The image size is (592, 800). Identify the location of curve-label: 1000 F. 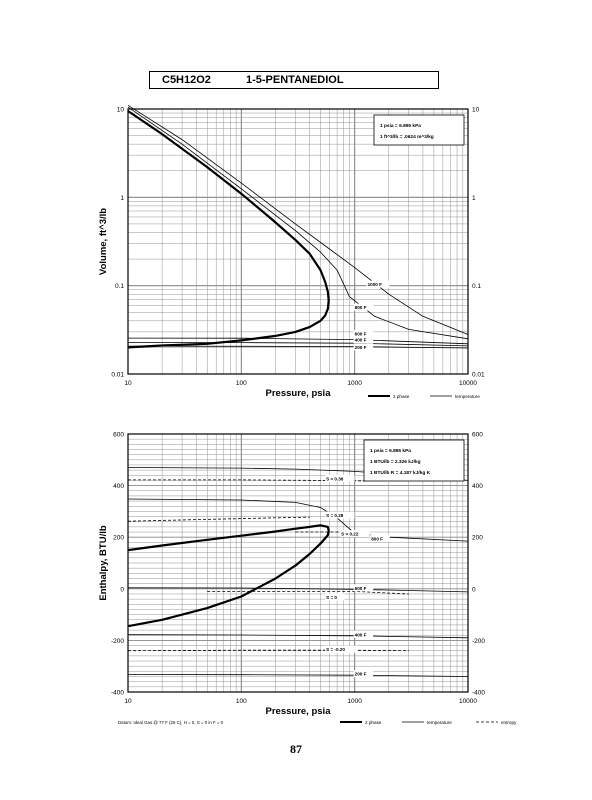
(375, 284).